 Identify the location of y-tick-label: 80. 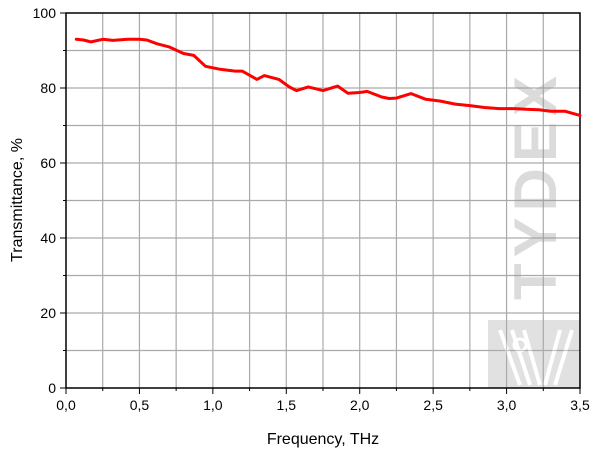
(48, 88).